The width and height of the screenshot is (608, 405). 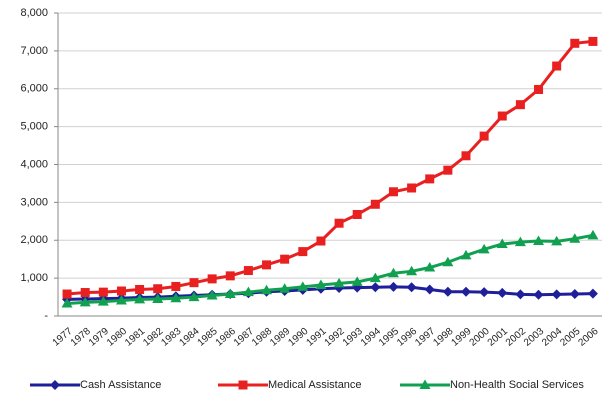 I want to click on legend-item: Non-Health Social Services, so click(x=492, y=385).